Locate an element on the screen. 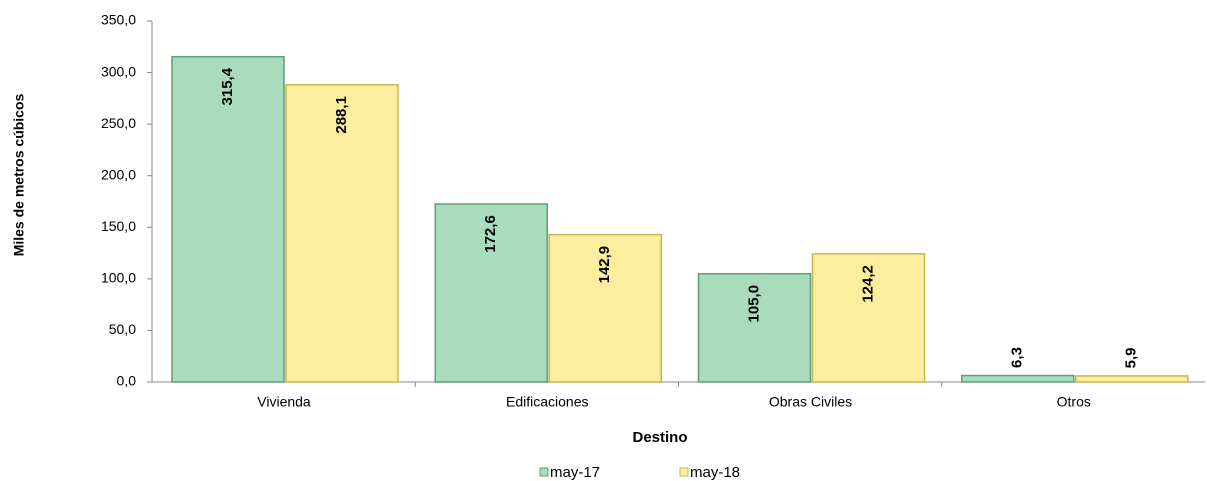  x-tick-label: Edificaciones is located at coordinates (547, 402).